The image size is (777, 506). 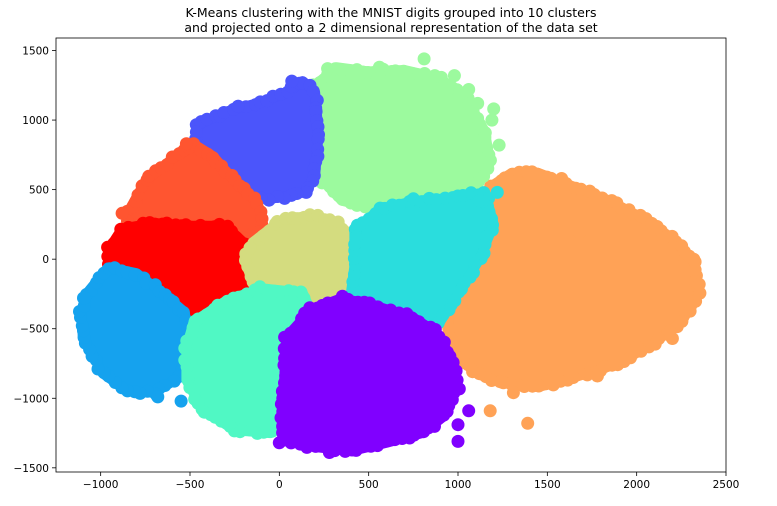 What do you see at coordinates (636, 485) in the screenshot?
I see `x-tick-label: 2000` at bounding box center [636, 485].